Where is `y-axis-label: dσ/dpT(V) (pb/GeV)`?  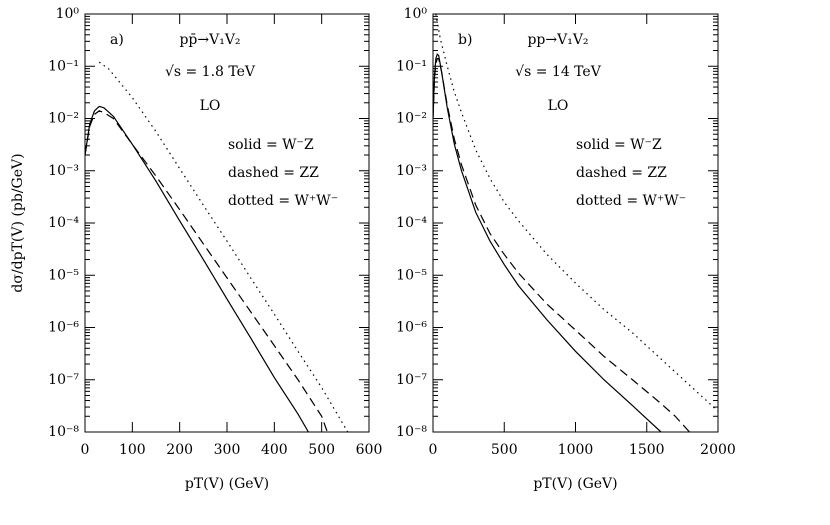
y-axis-label: dσ/dpT(V) (pb/GeV) is located at coordinates (18, 222).